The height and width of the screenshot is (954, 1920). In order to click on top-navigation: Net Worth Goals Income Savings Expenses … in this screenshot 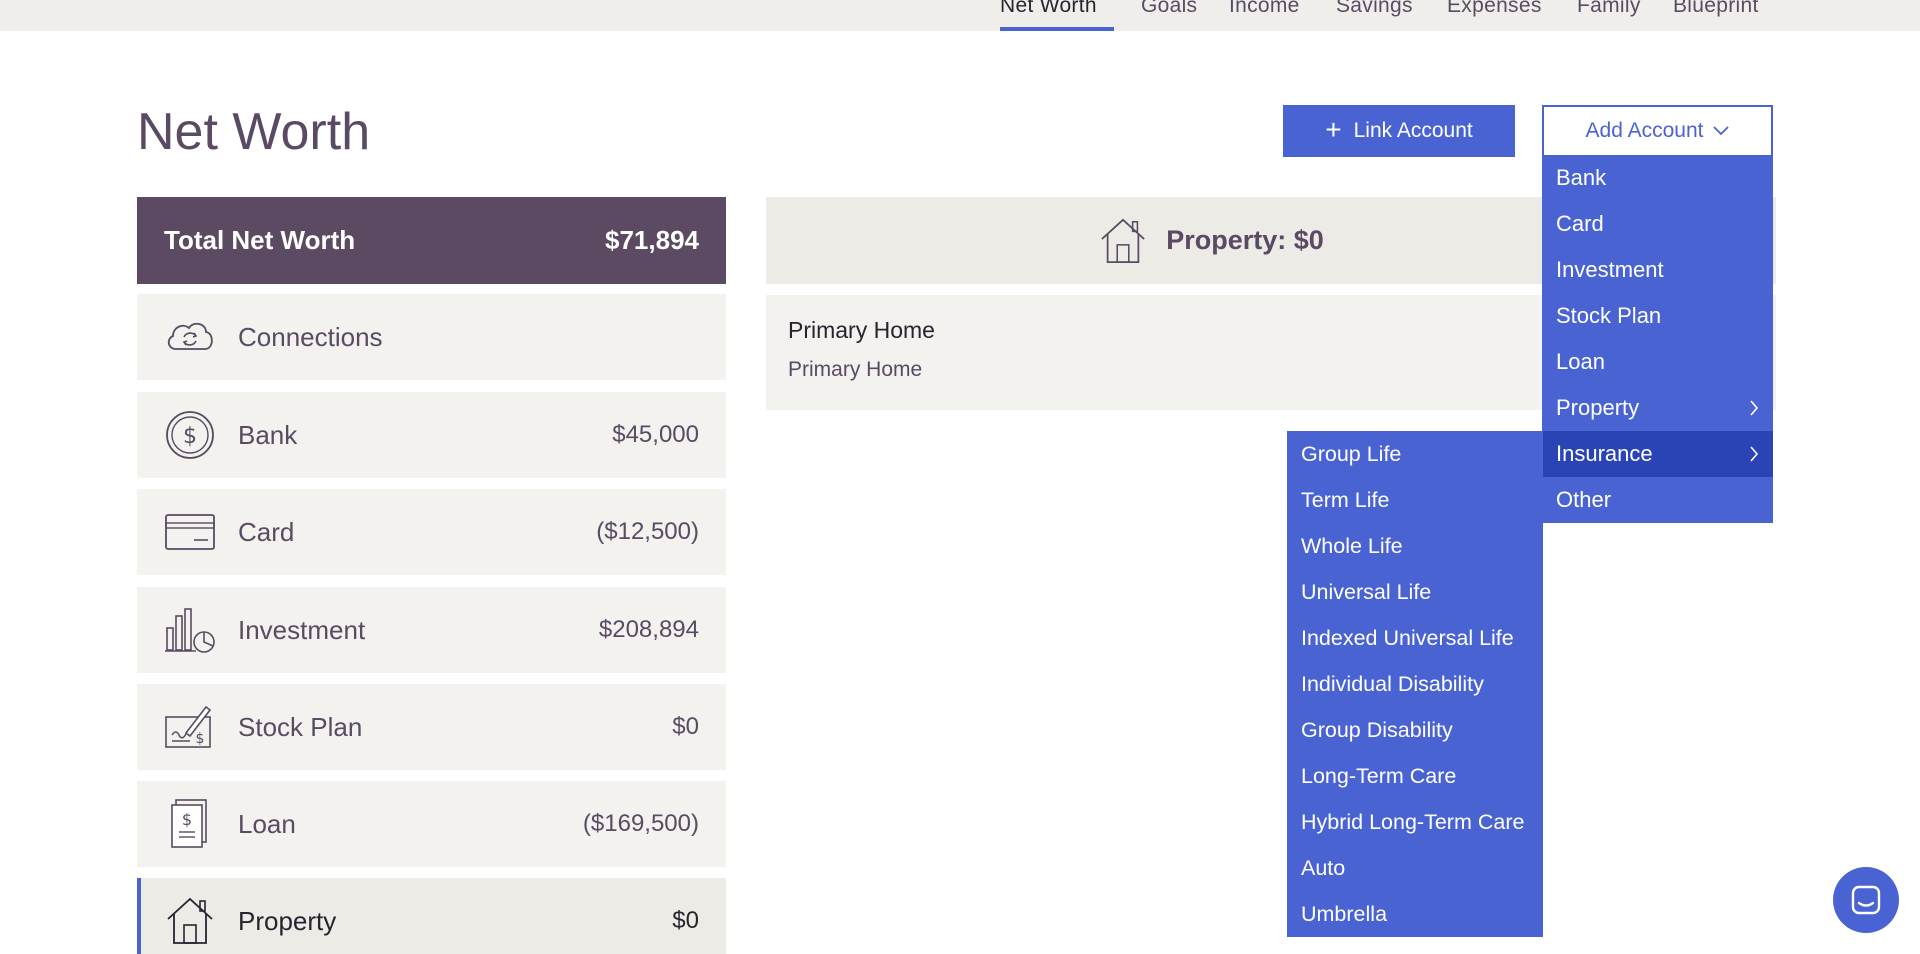, I will do `click(960, 15)`.